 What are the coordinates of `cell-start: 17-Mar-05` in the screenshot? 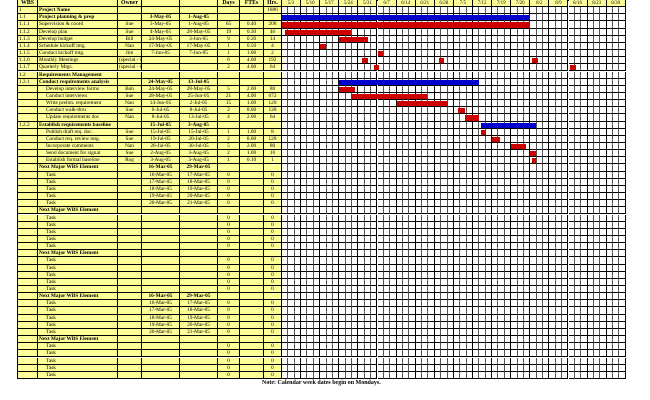 It's located at (161, 311).